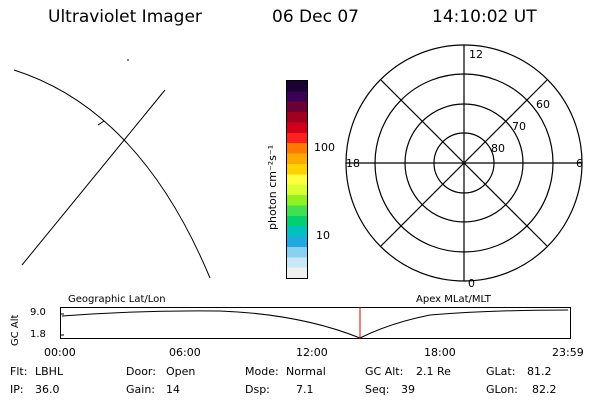 The width and height of the screenshot is (600, 400). I want to click on colorbar-tick-100: 100, so click(324, 147).